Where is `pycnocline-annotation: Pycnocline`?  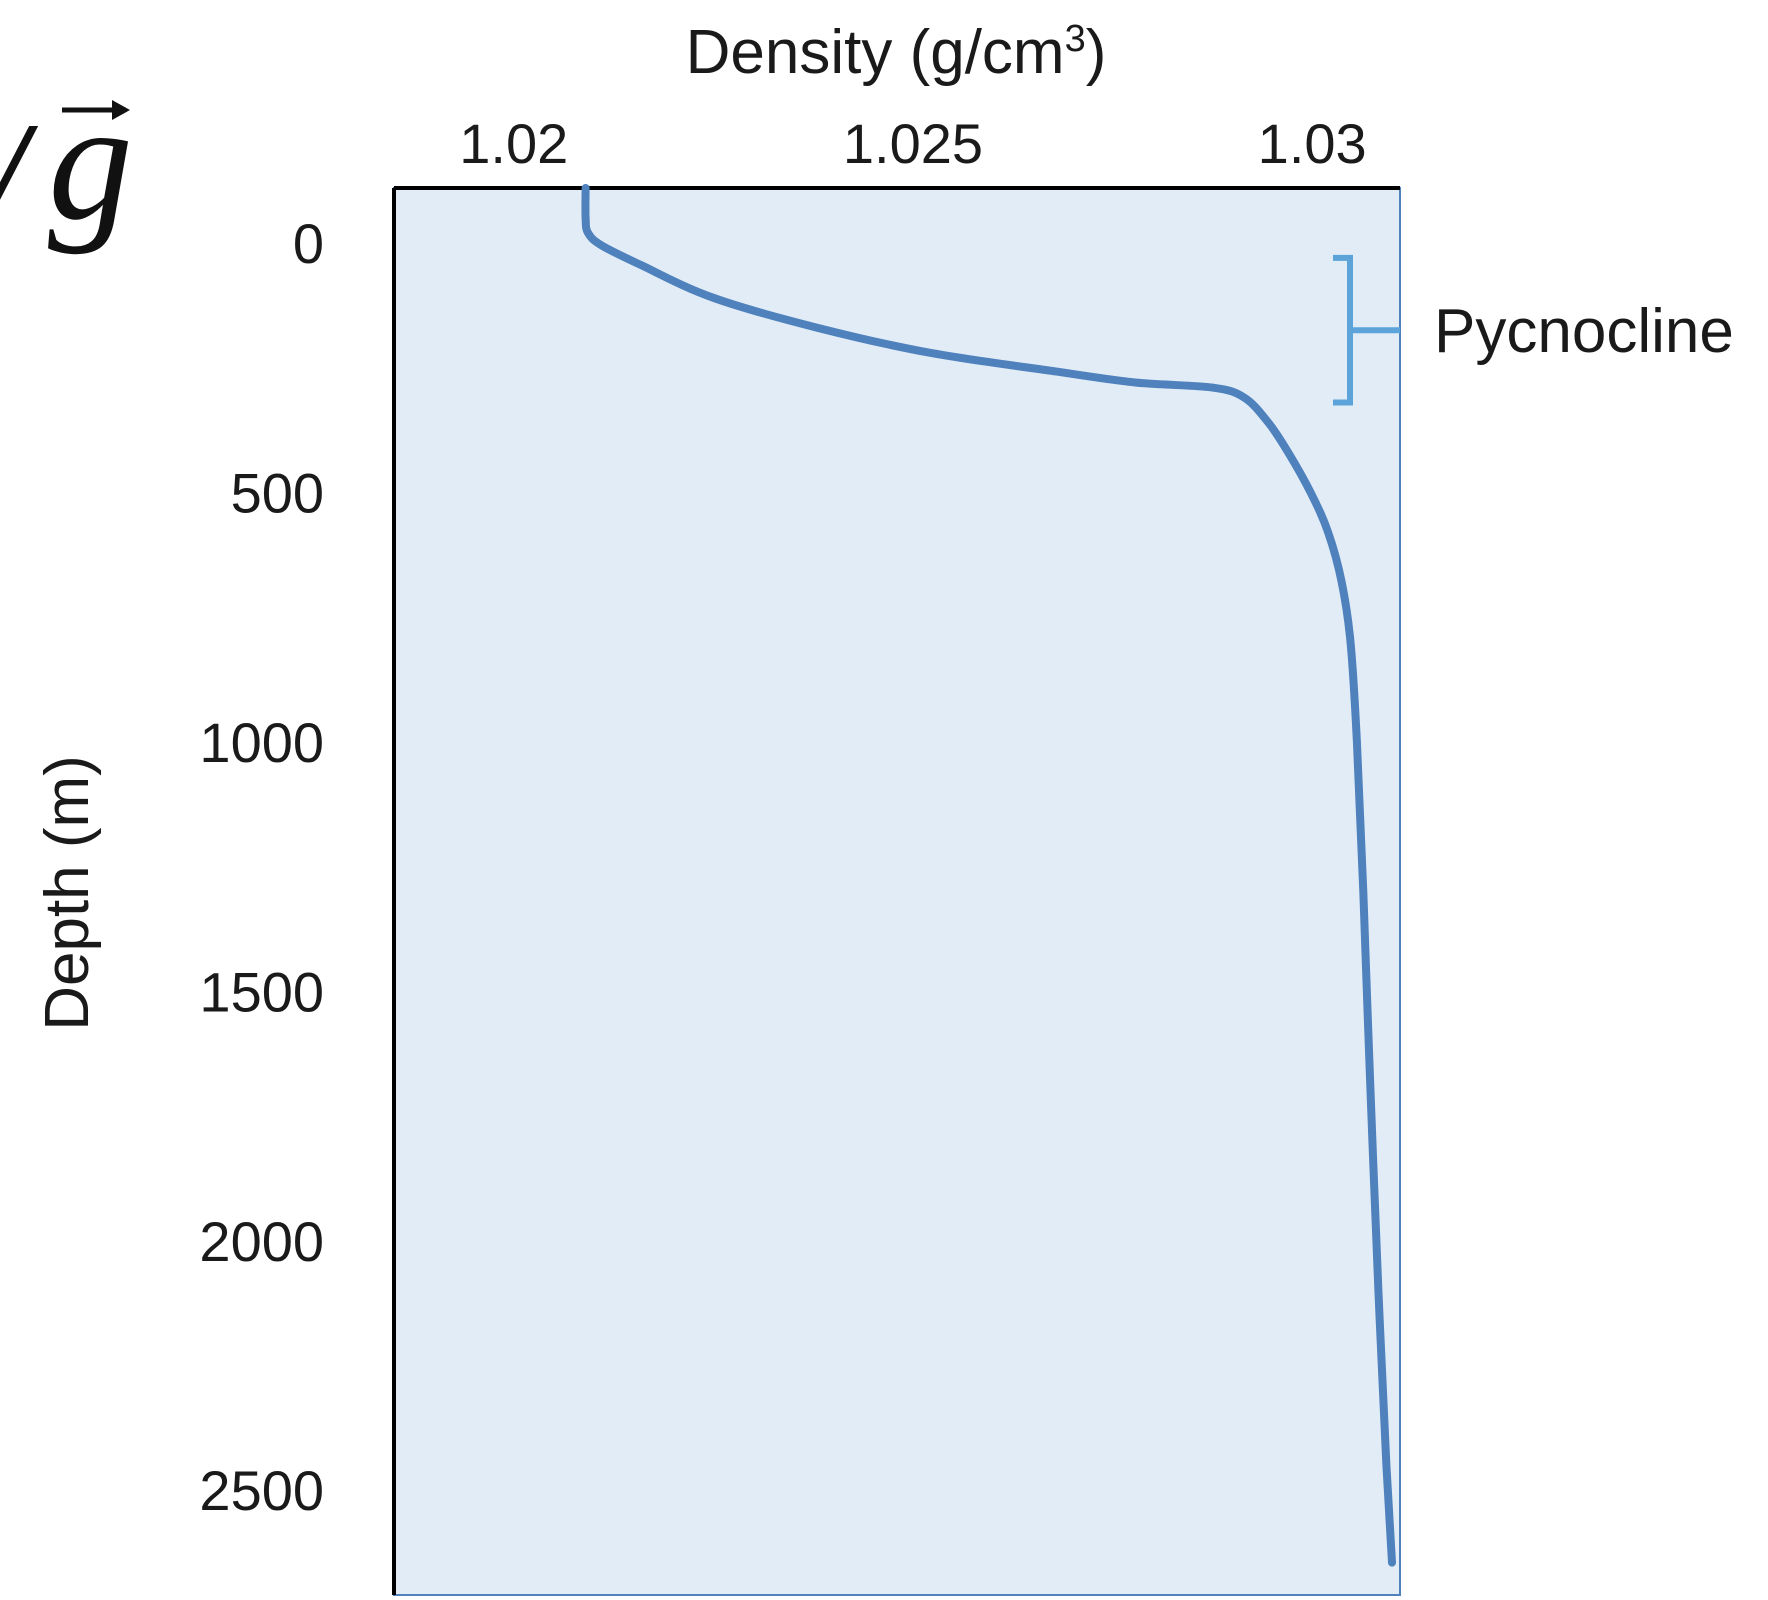 pycnocline-annotation: Pycnocline is located at coordinates (1533, 330).